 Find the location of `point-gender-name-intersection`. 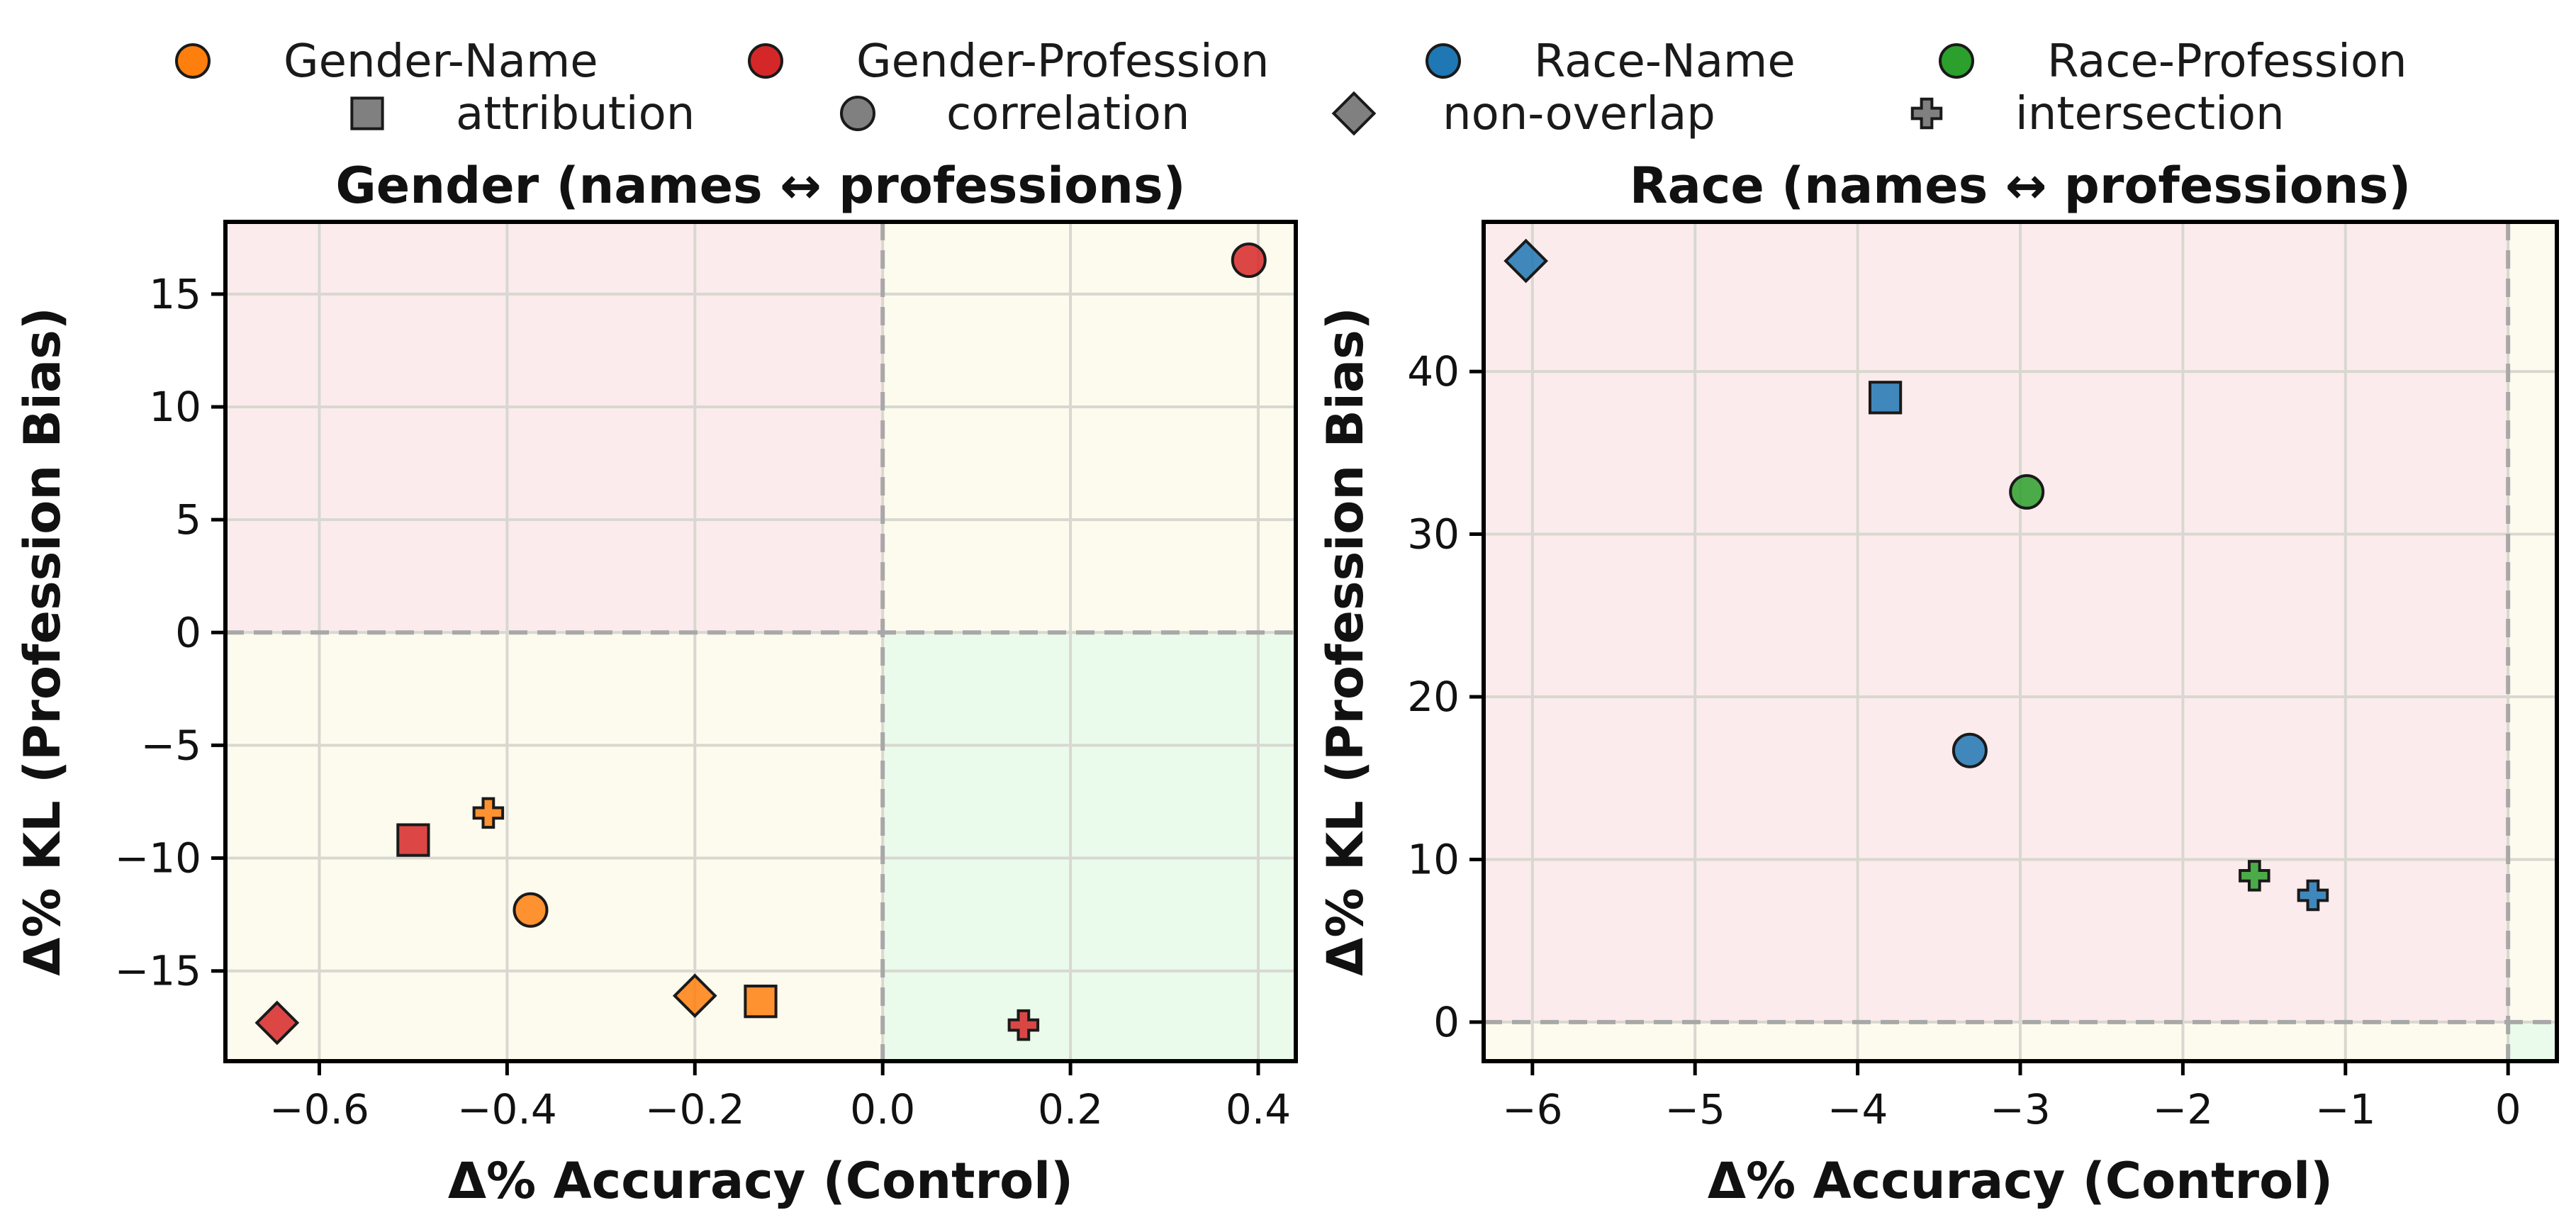

point-gender-name-intersection is located at coordinates (489, 813).